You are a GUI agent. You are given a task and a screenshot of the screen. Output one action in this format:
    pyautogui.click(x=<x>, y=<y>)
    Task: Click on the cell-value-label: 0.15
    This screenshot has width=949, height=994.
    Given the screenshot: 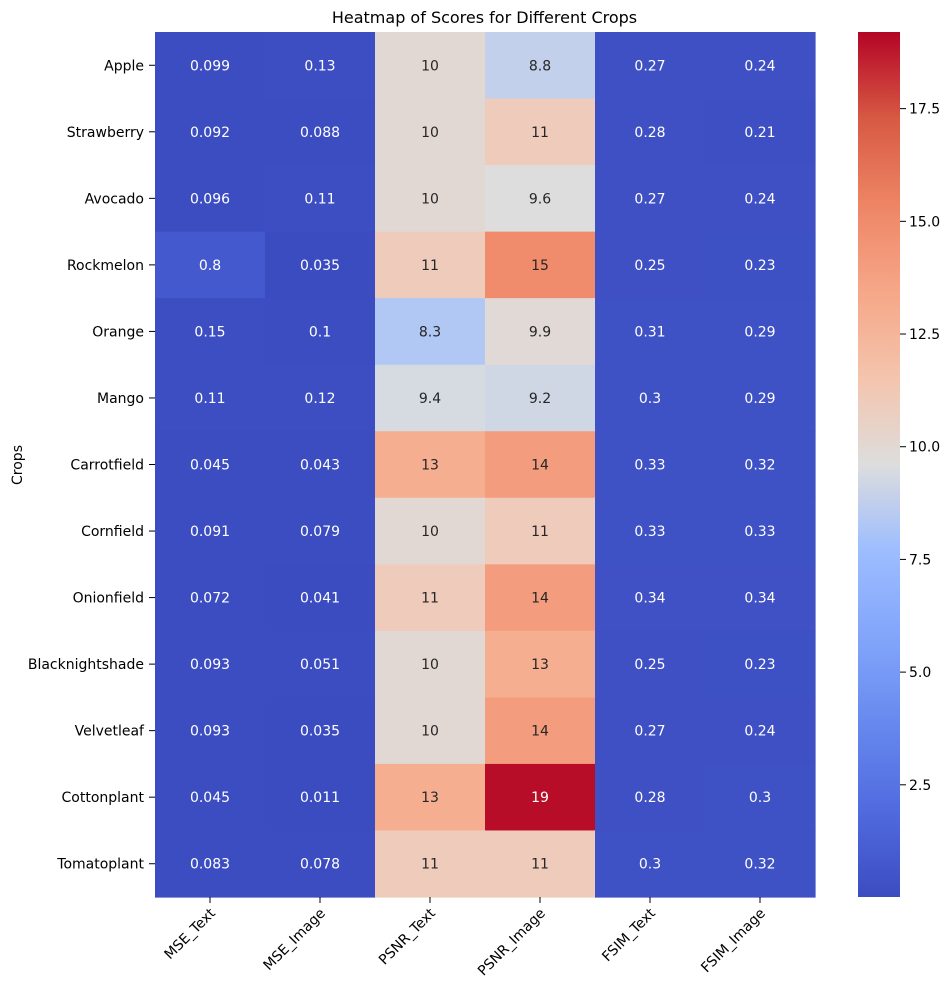 What is the action you would take?
    pyautogui.click(x=209, y=332)
    